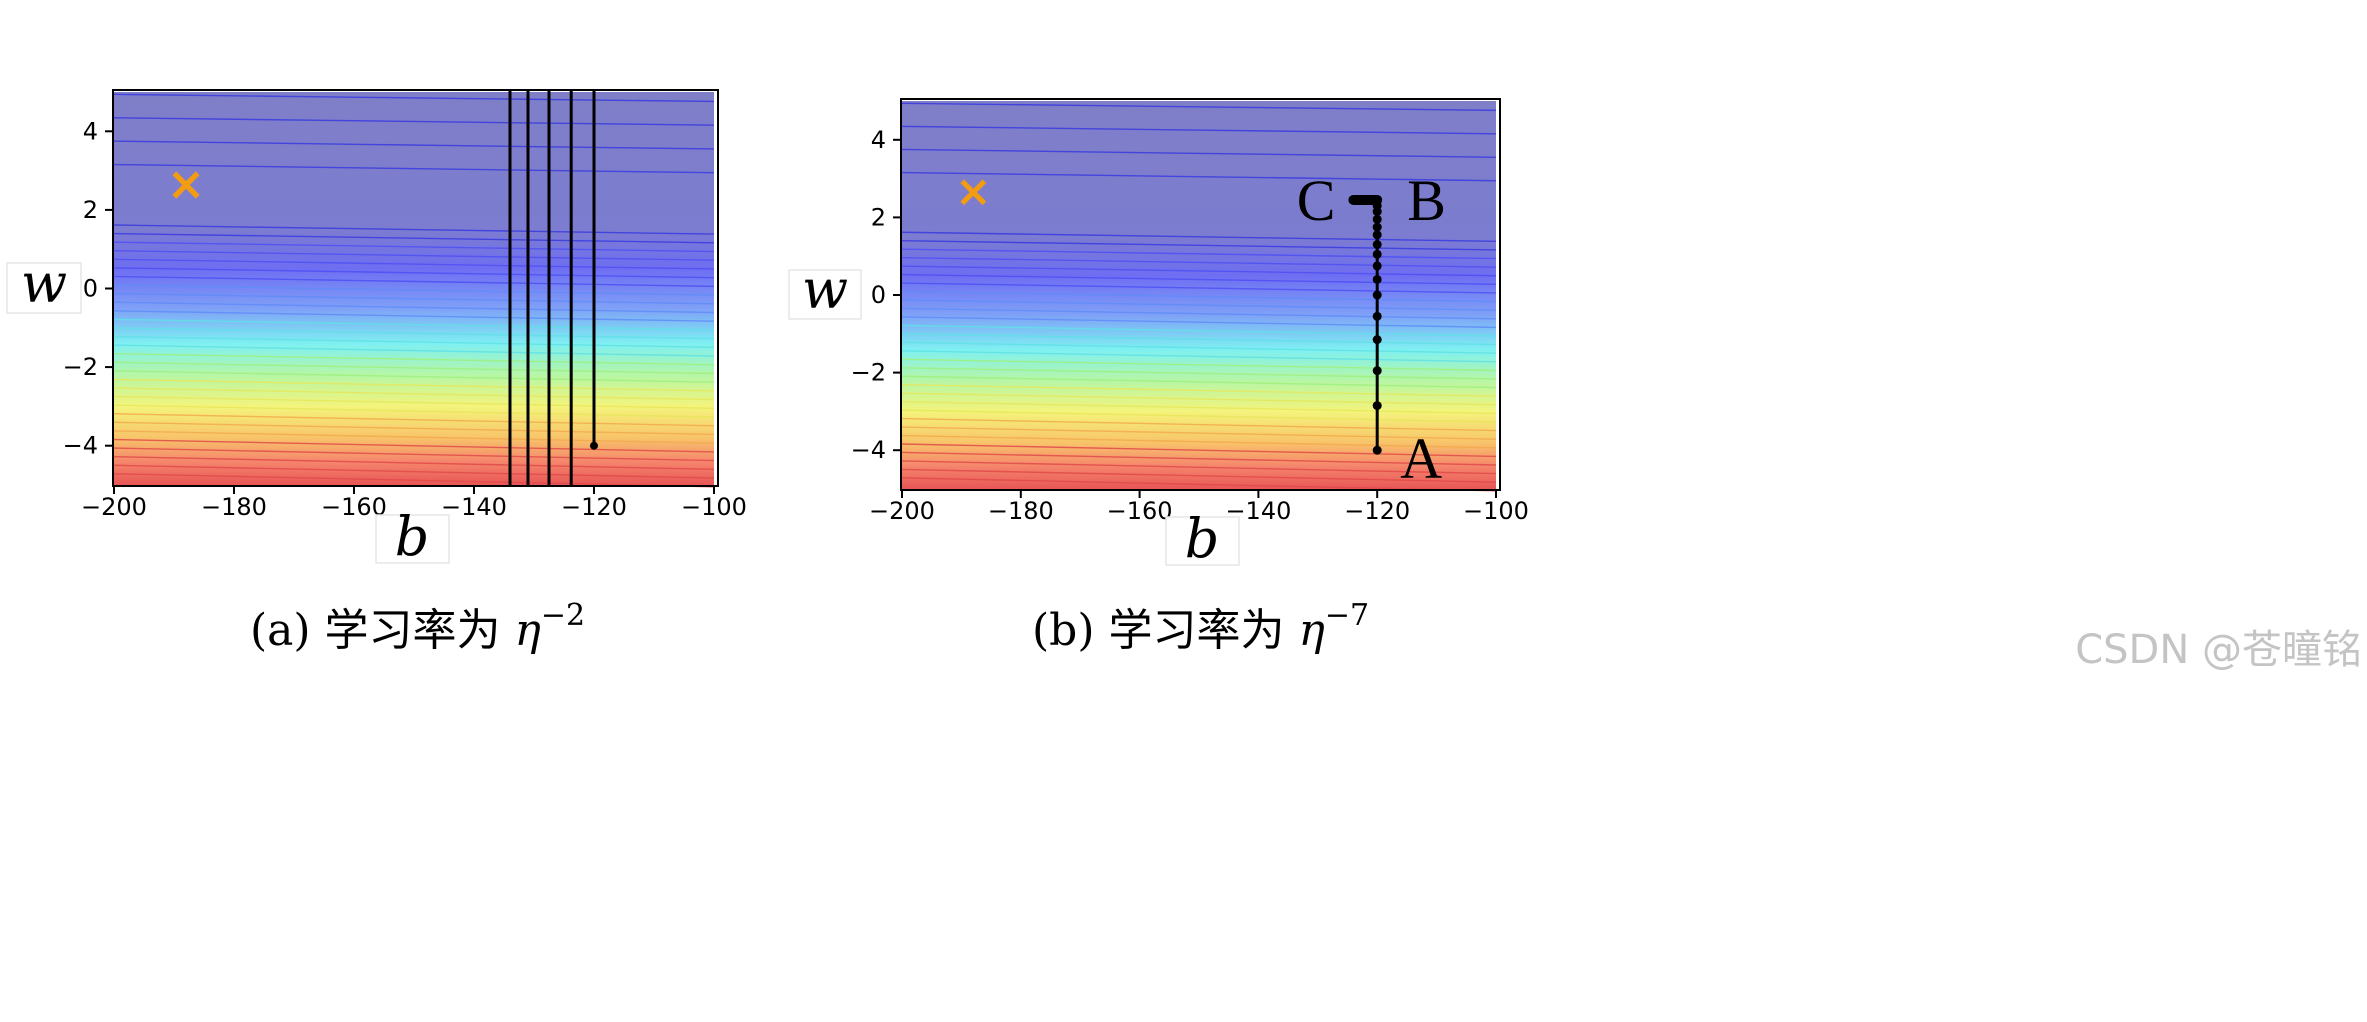  Describe the element at coordinates (1199, 297) in the screenshot. I see `chart-b-contour-lines` at that location.